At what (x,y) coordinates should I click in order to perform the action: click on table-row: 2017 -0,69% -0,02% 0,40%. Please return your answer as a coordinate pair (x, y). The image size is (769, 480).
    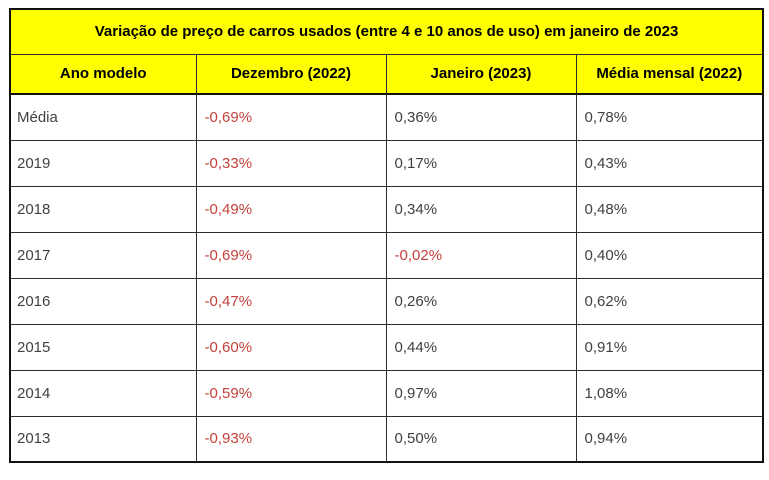
    Looking at the image, I should click on (386, 255).